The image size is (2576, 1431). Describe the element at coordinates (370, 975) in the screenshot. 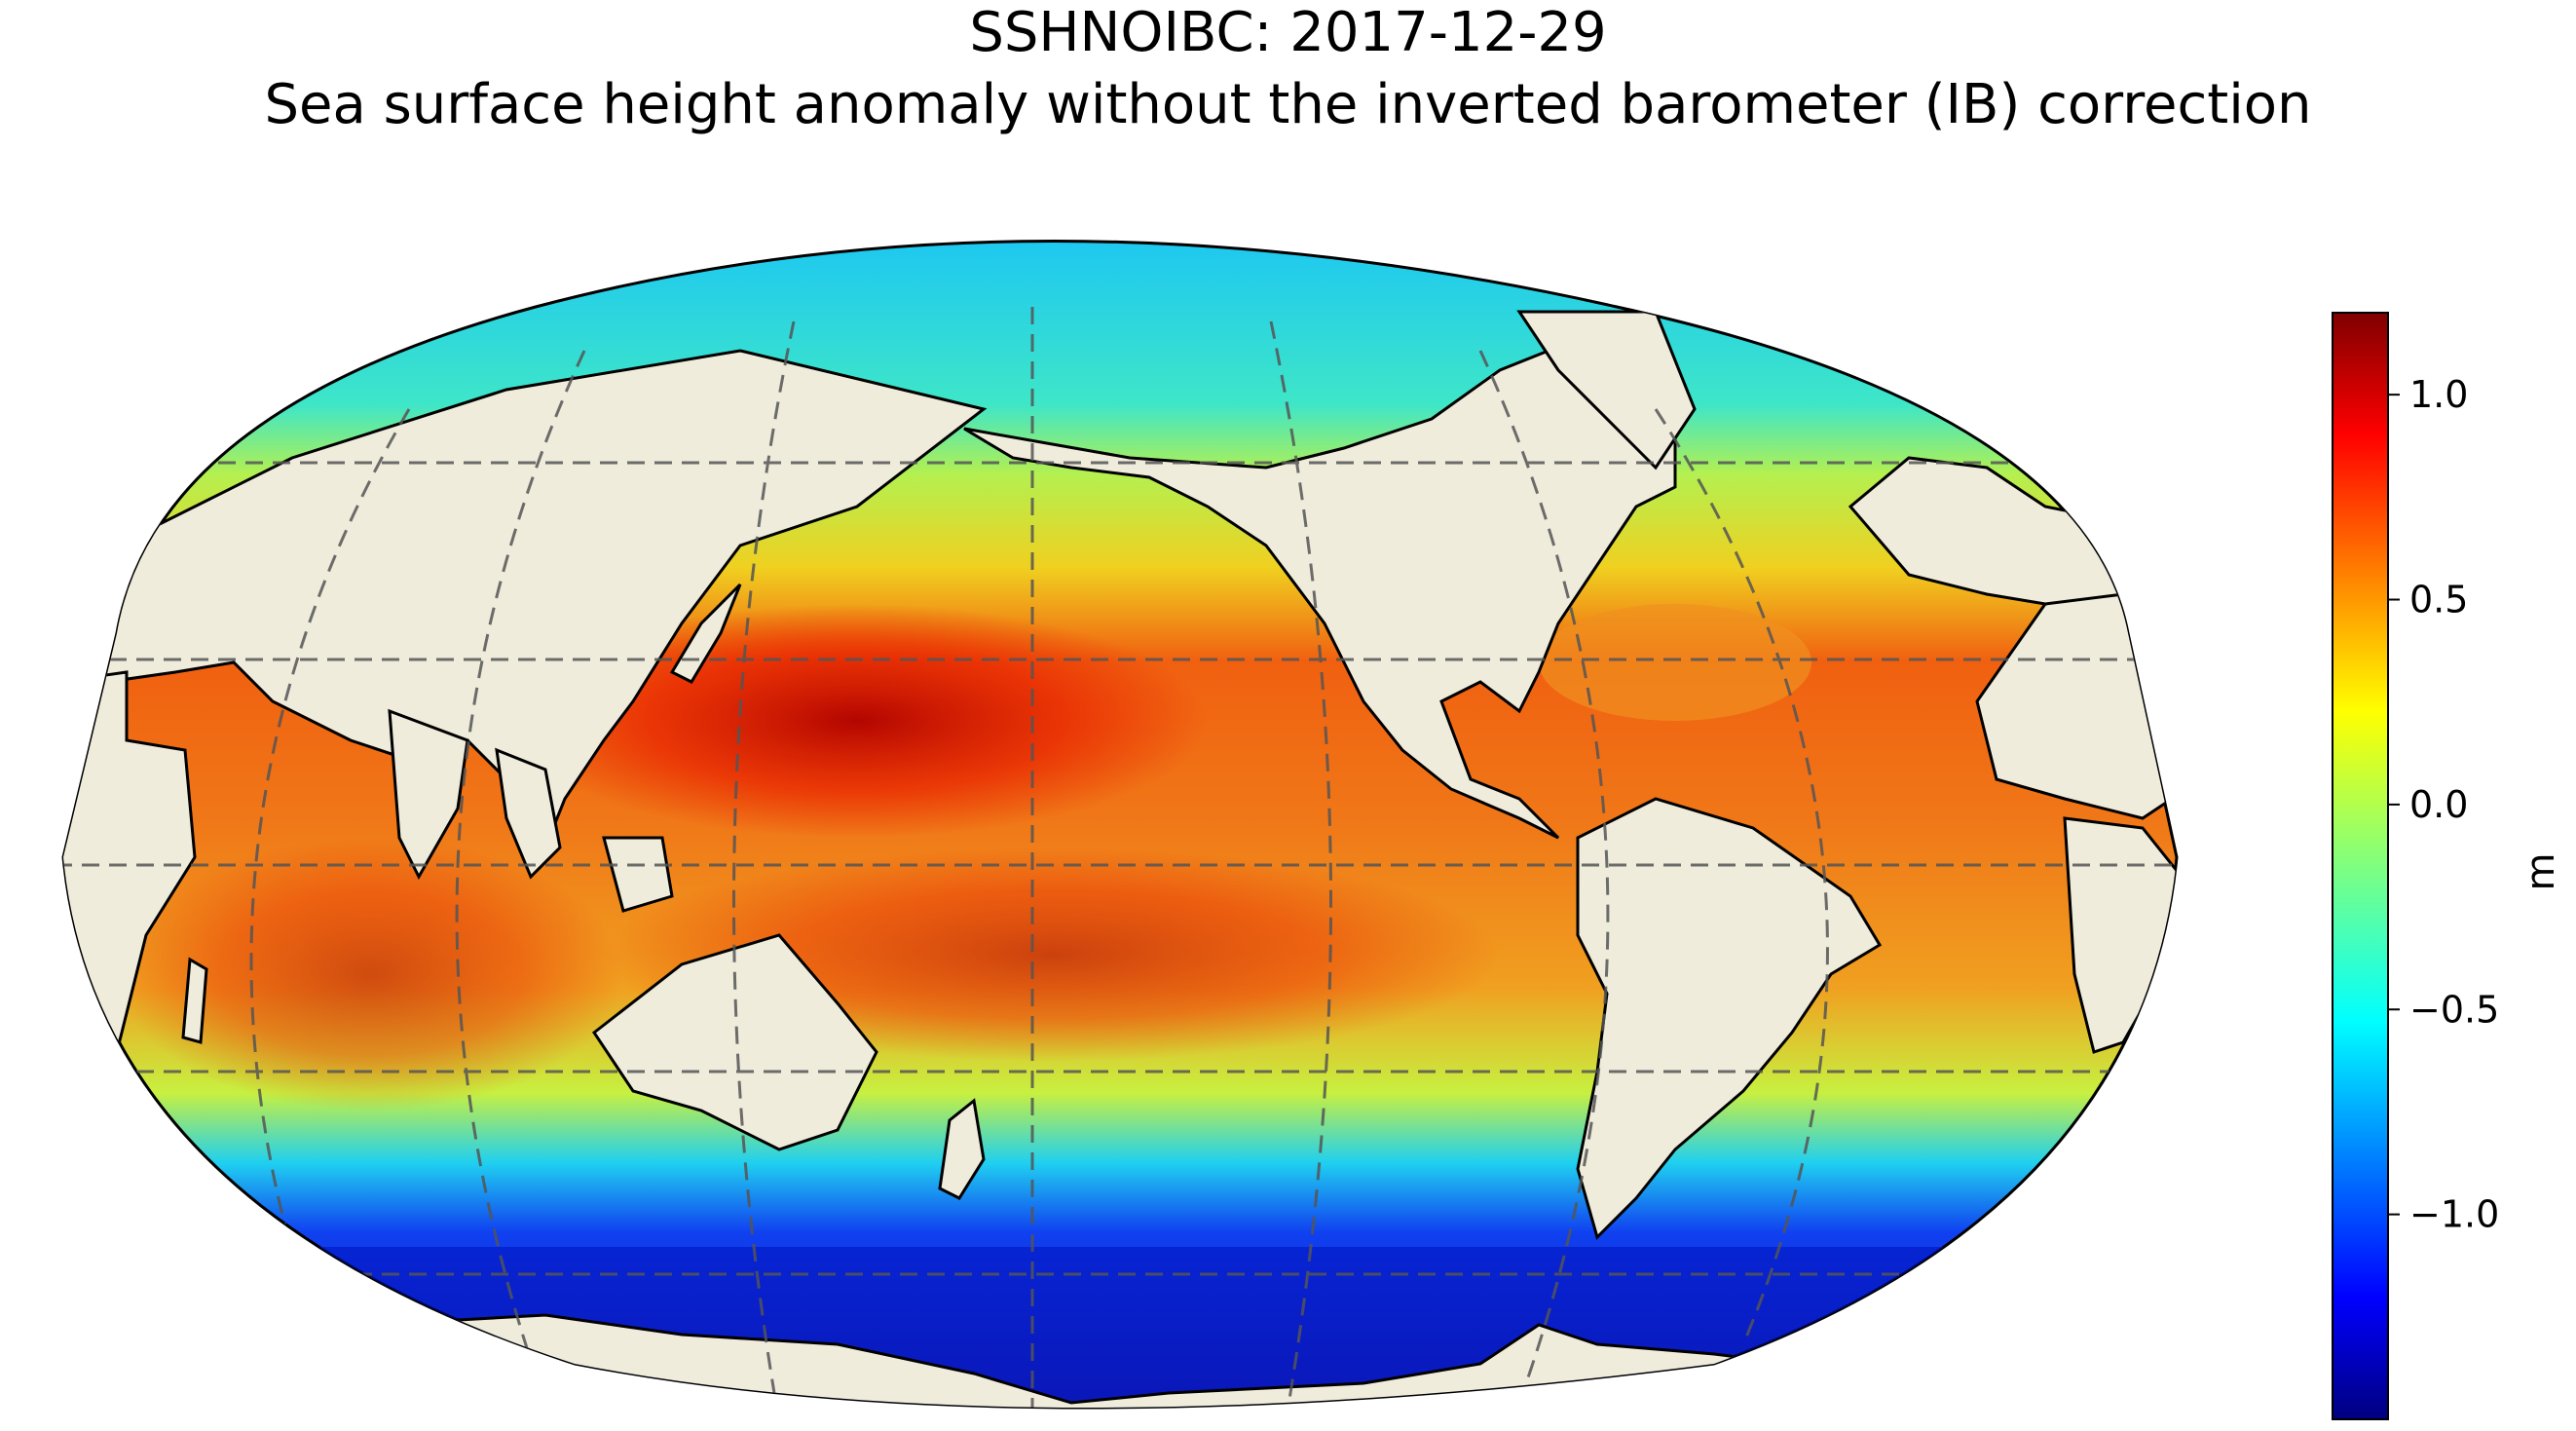

I see `indian-ocean-anomaly` at that location.